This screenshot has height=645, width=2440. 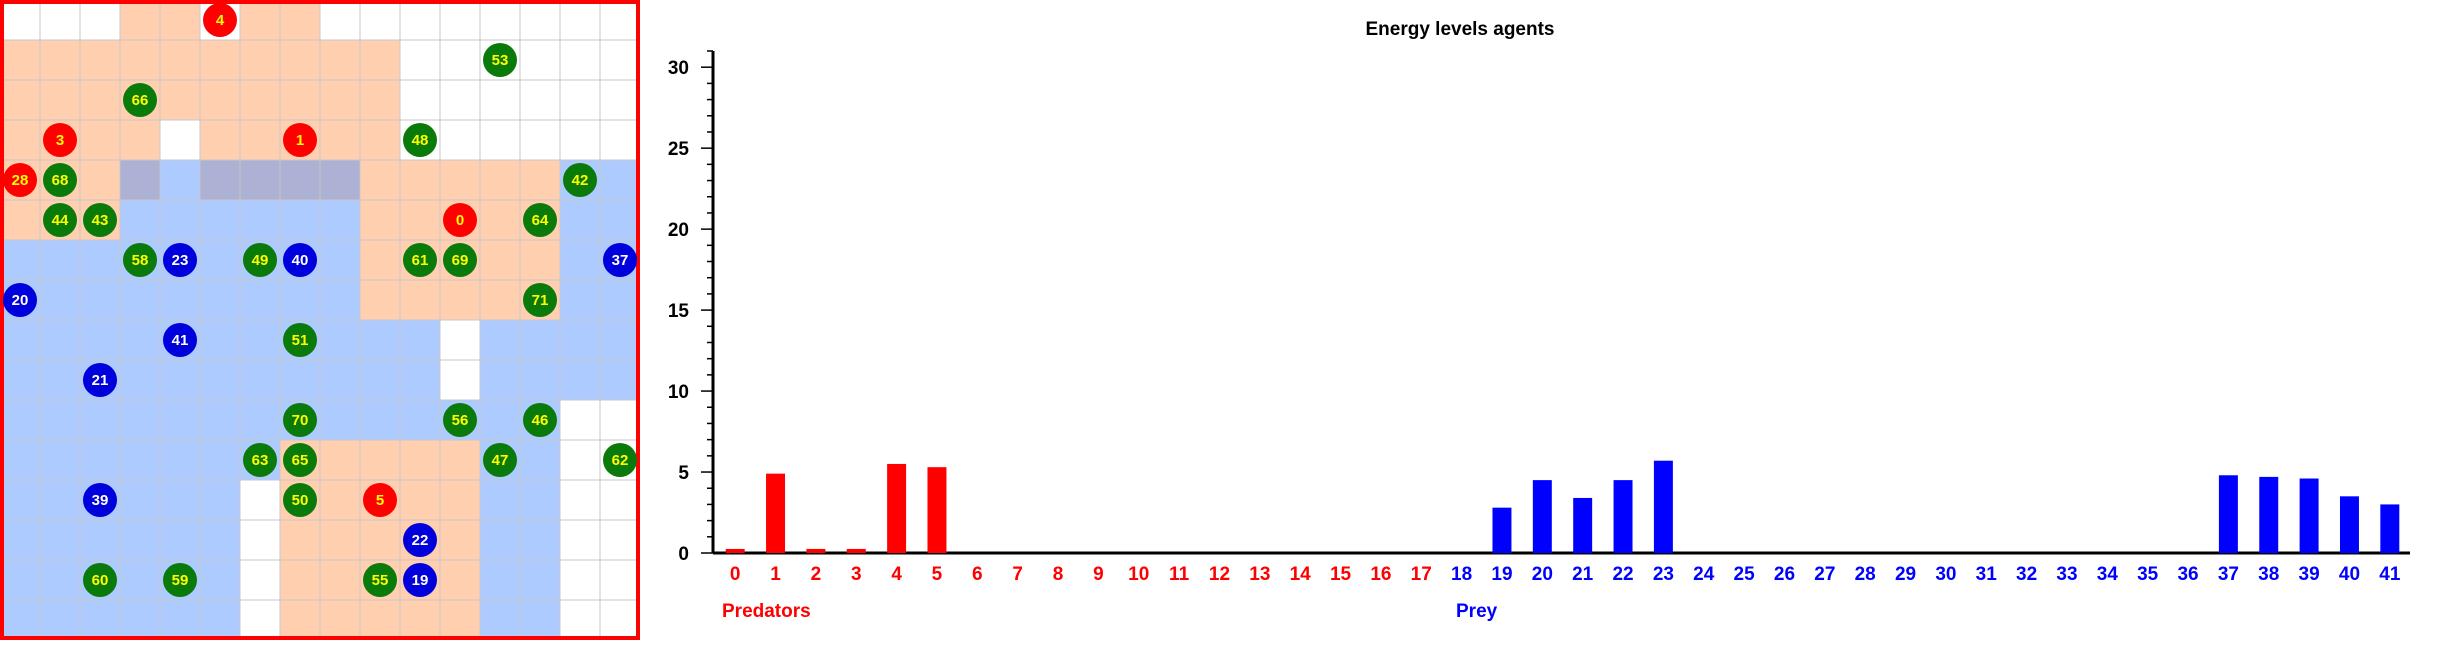 What do you see at coordinates (300, 140) in the screenshot?
I see `predator-agent: 1` at bounding box center [300, 140].